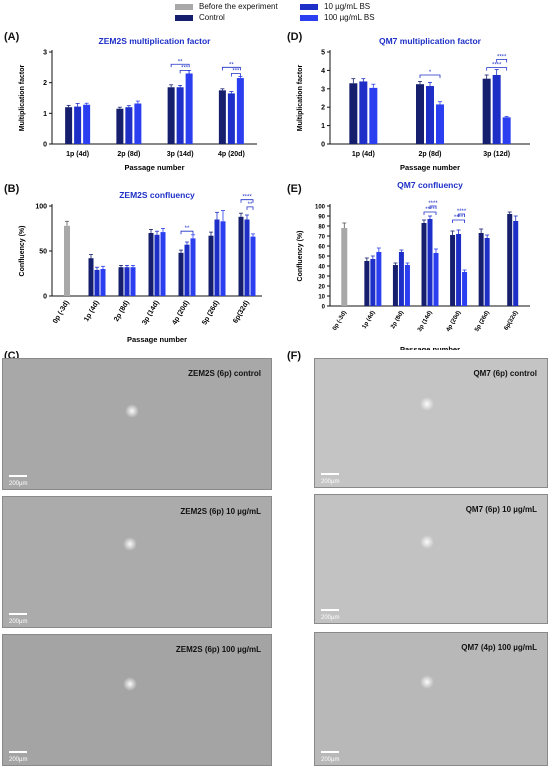 The height and width of the screenshot is (768, 550). I want to click on chart-b-x-axis-label: Passage number, so click(157, 339).